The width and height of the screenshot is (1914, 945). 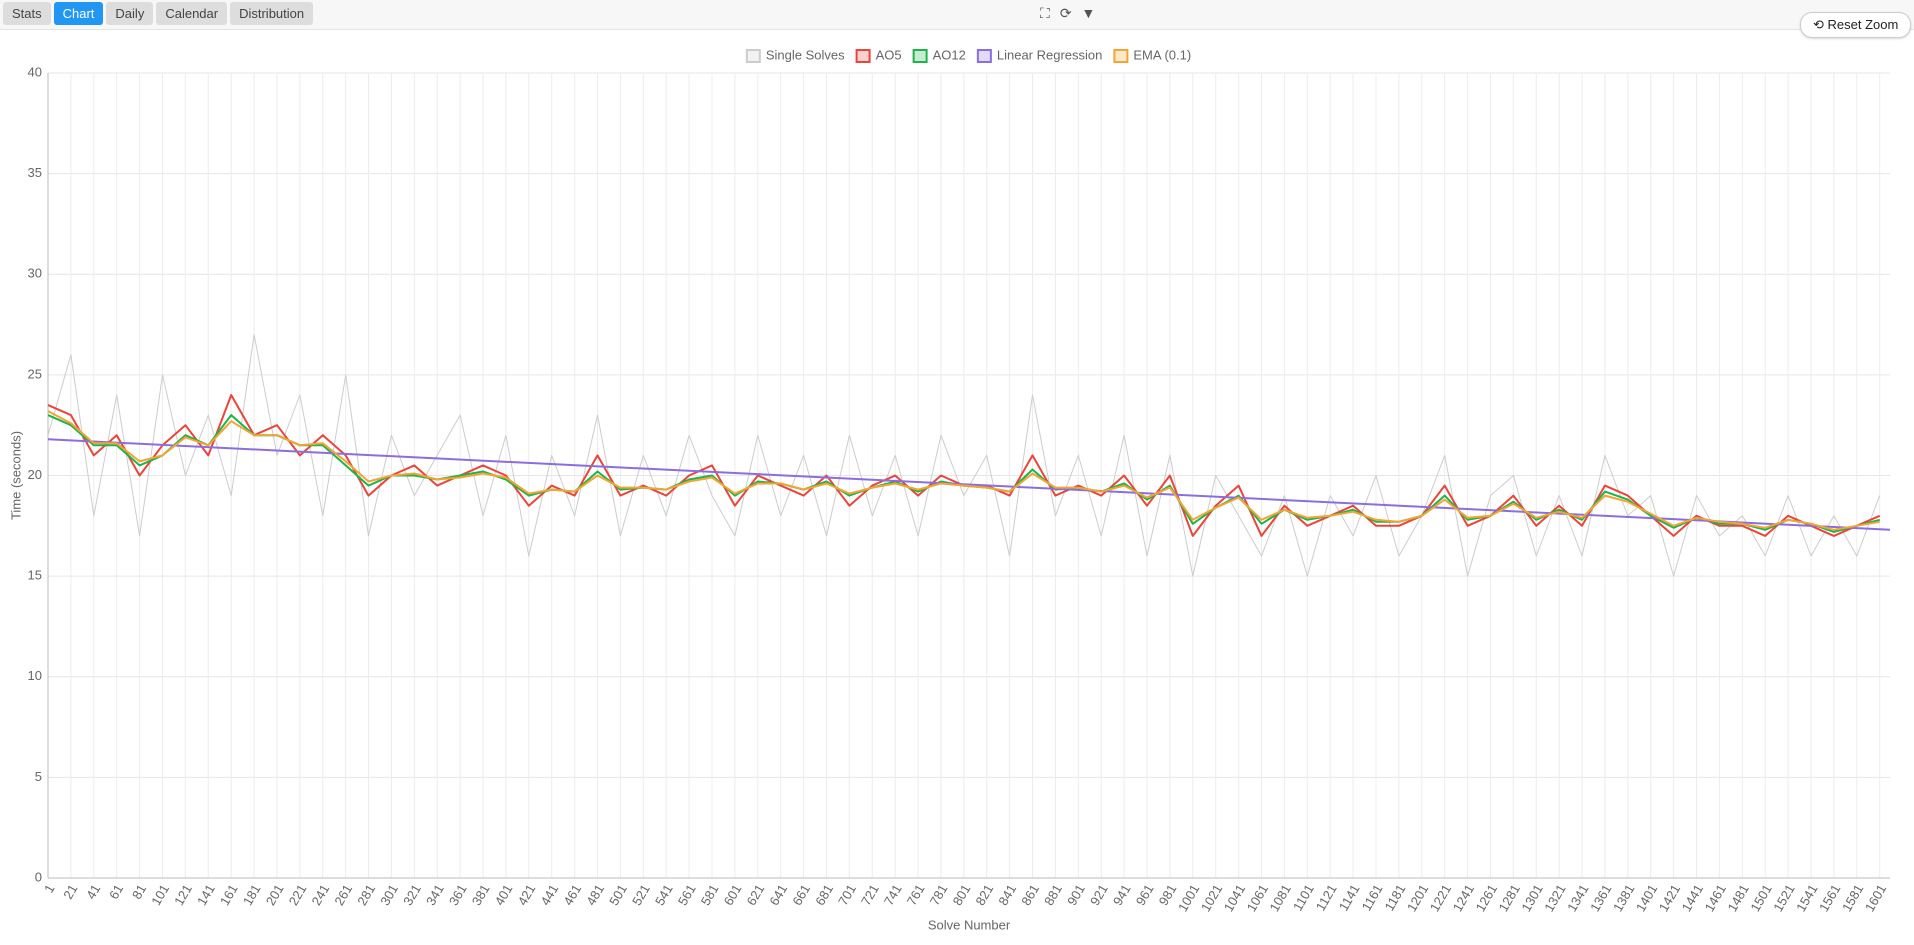 What do you see at coordinates (35, 675) in the screenshot?
I see `y-tick-label: 10` at bounding box center [35, 675].